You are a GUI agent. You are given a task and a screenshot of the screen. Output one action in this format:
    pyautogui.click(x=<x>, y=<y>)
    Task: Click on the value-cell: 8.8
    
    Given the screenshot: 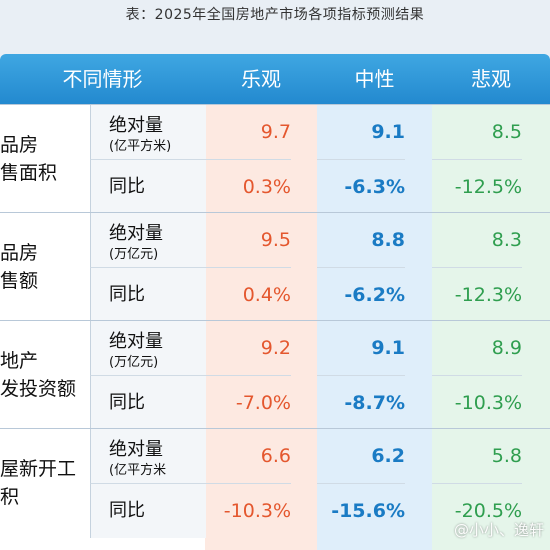 What is the action you would take?
    pyautogui.click(x=388, y=240)
    